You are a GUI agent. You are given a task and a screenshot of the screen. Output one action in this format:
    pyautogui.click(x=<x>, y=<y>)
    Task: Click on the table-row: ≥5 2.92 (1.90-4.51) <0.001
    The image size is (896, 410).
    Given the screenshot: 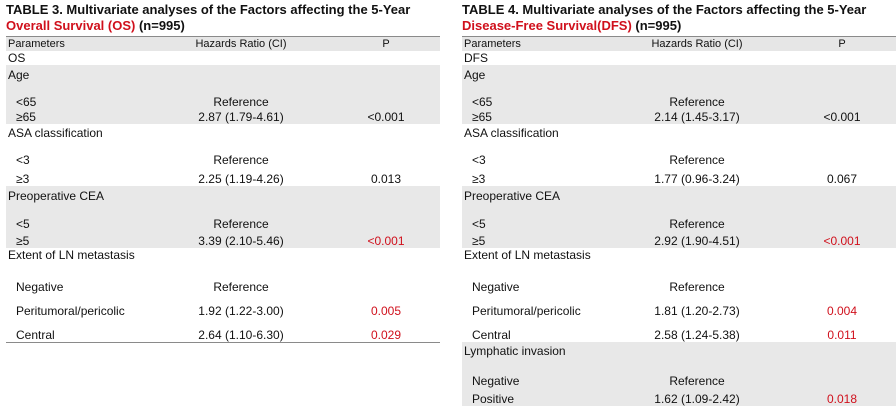 What is the action you would take?
    pyautogui.click(x=679, y=239)
    